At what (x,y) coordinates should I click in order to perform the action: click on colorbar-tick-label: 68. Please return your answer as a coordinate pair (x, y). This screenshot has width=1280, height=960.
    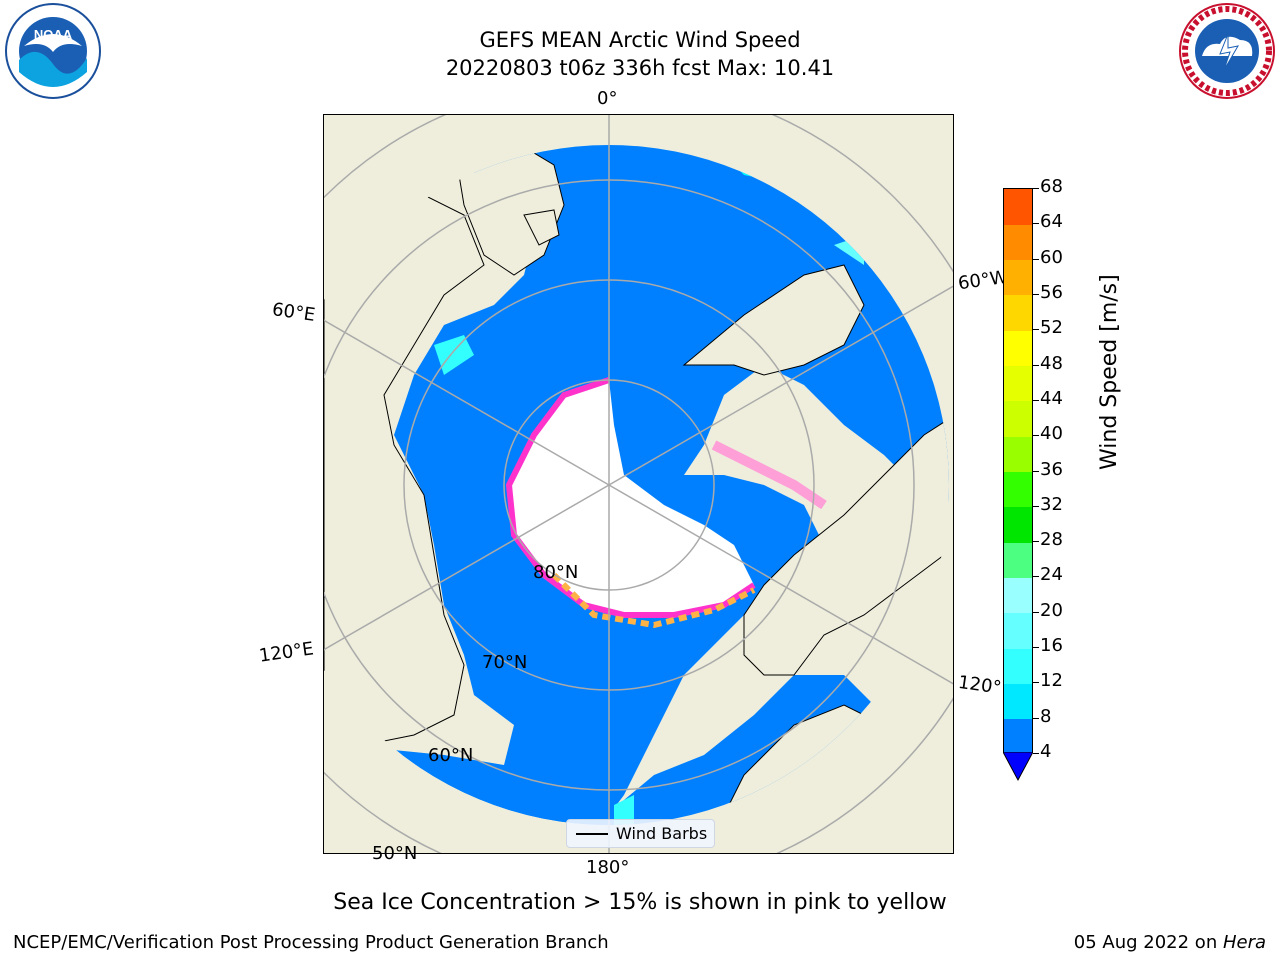
    Looking at the image, I should click on (1051, 186).